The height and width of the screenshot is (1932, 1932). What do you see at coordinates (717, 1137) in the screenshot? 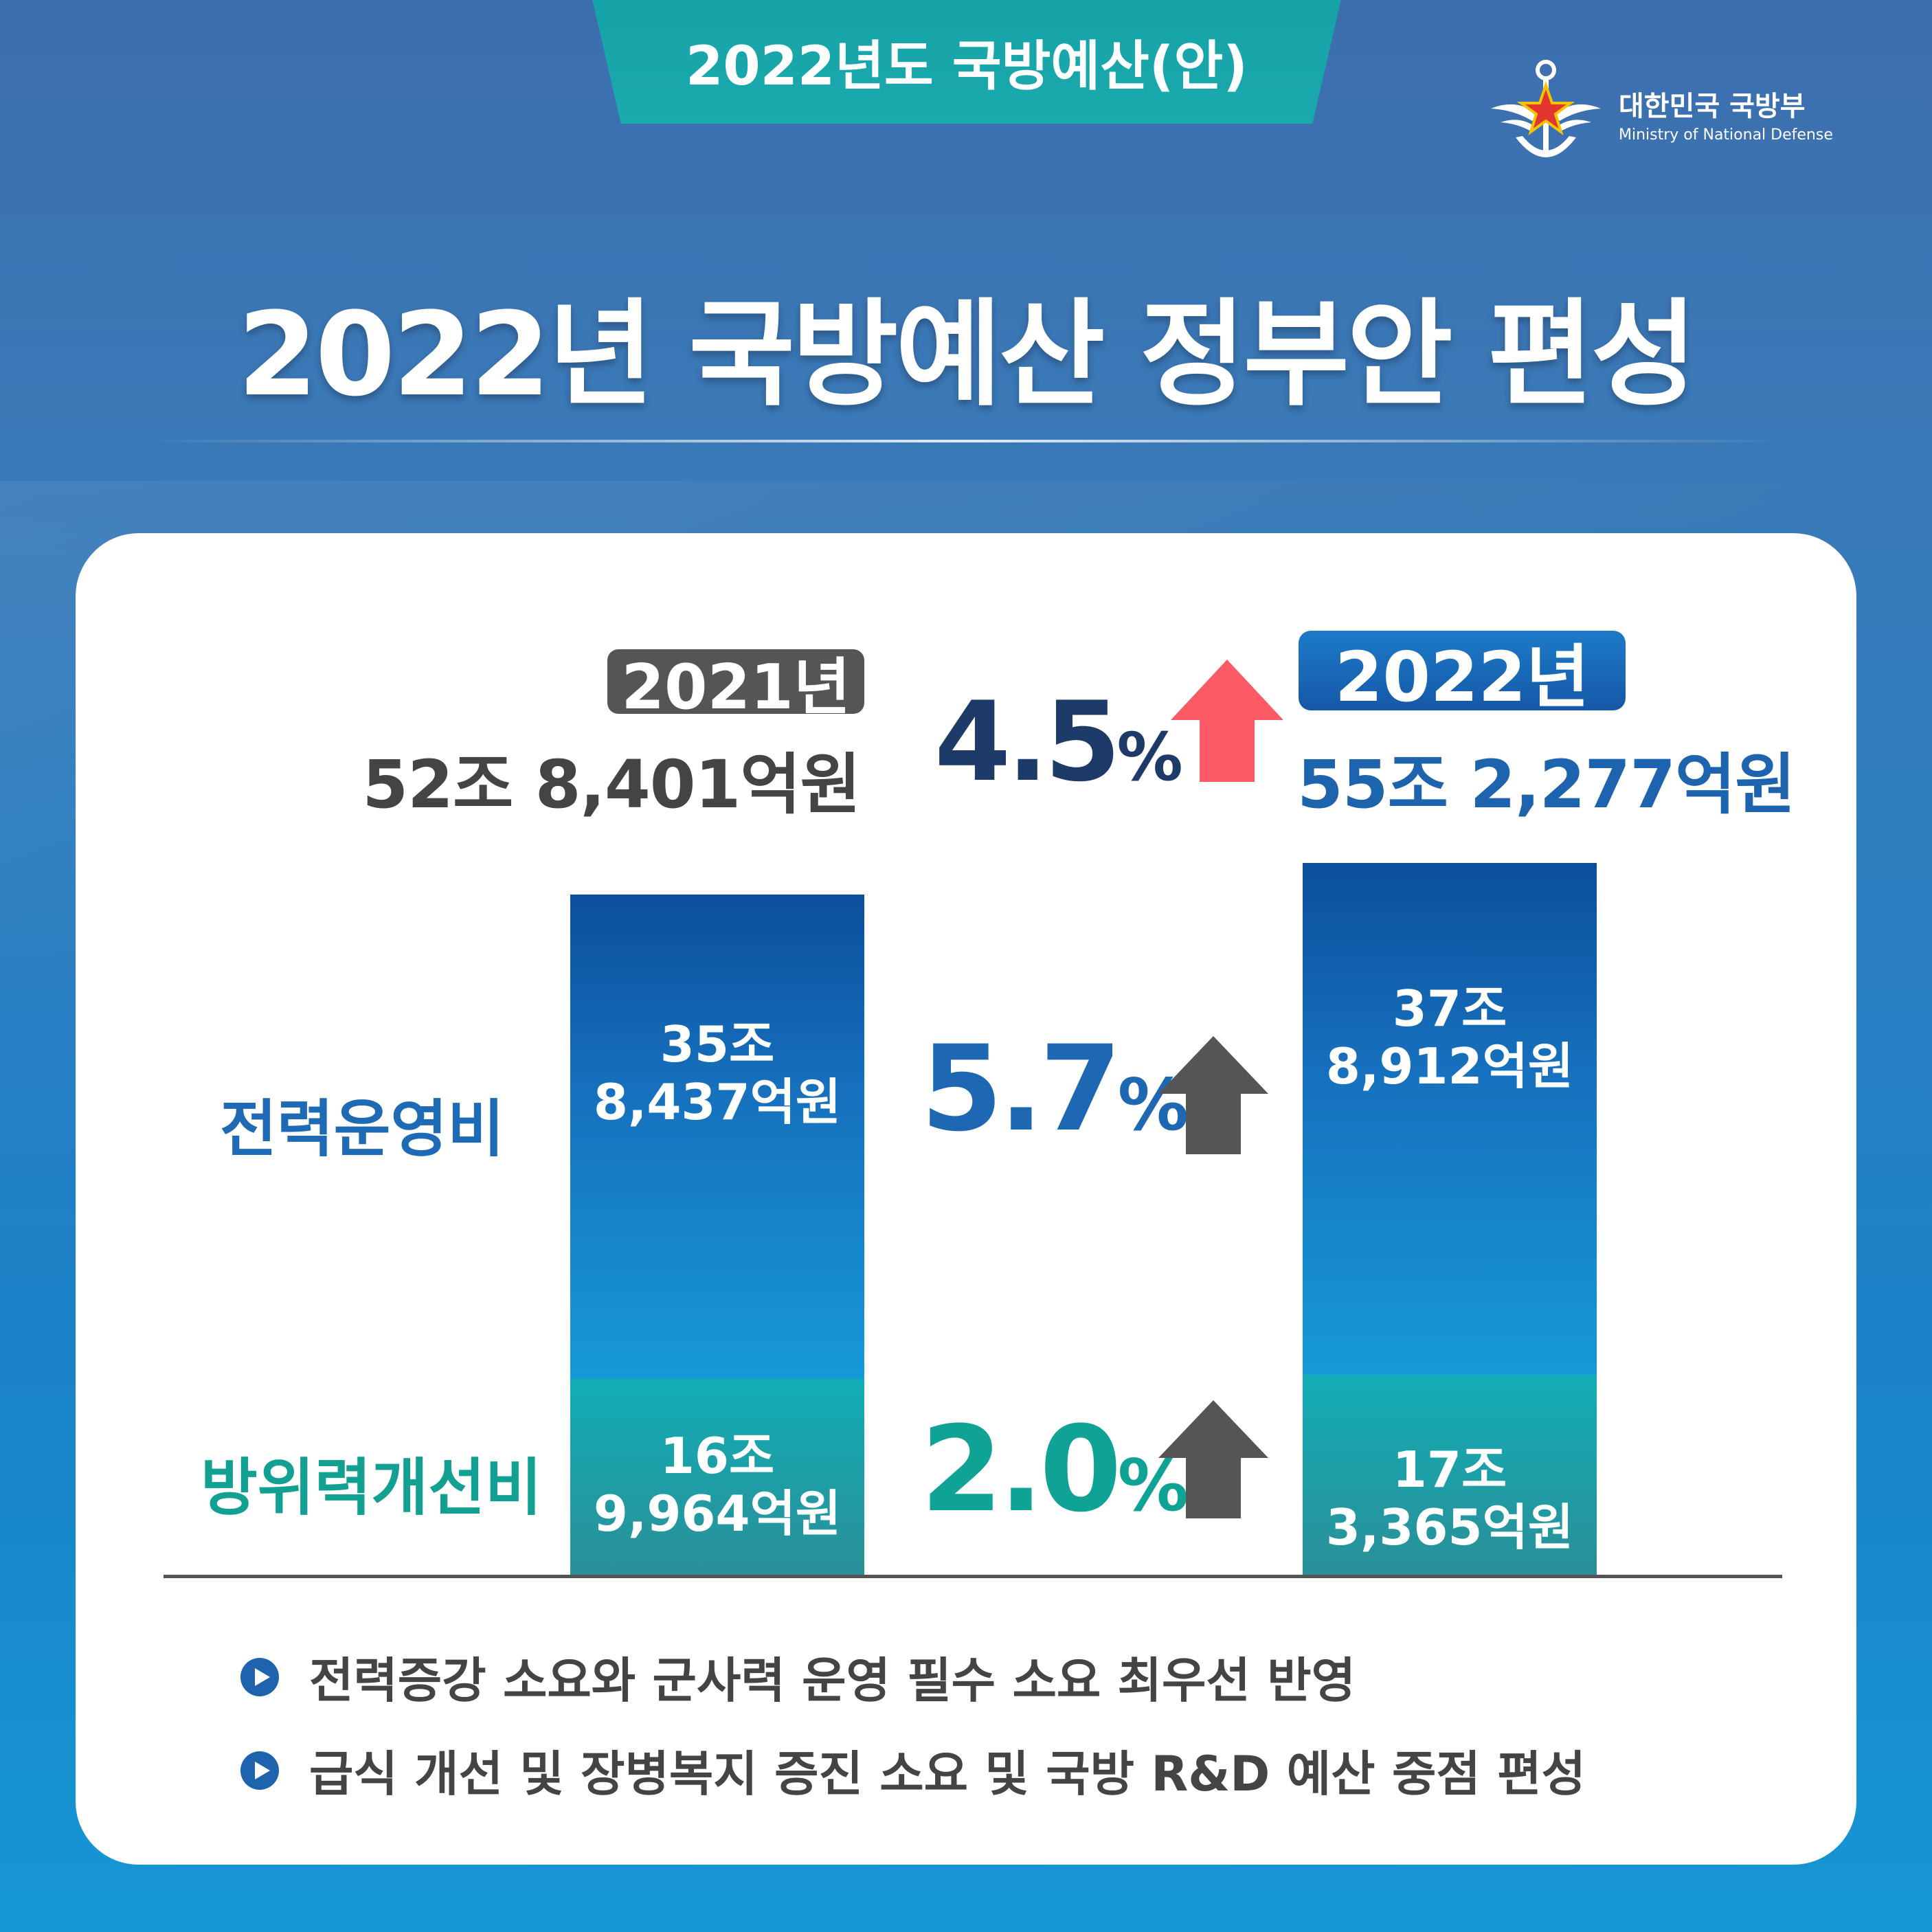
I see `bar-operating-2021: 35조 8,437억원` at bounding box center [717, 1137].